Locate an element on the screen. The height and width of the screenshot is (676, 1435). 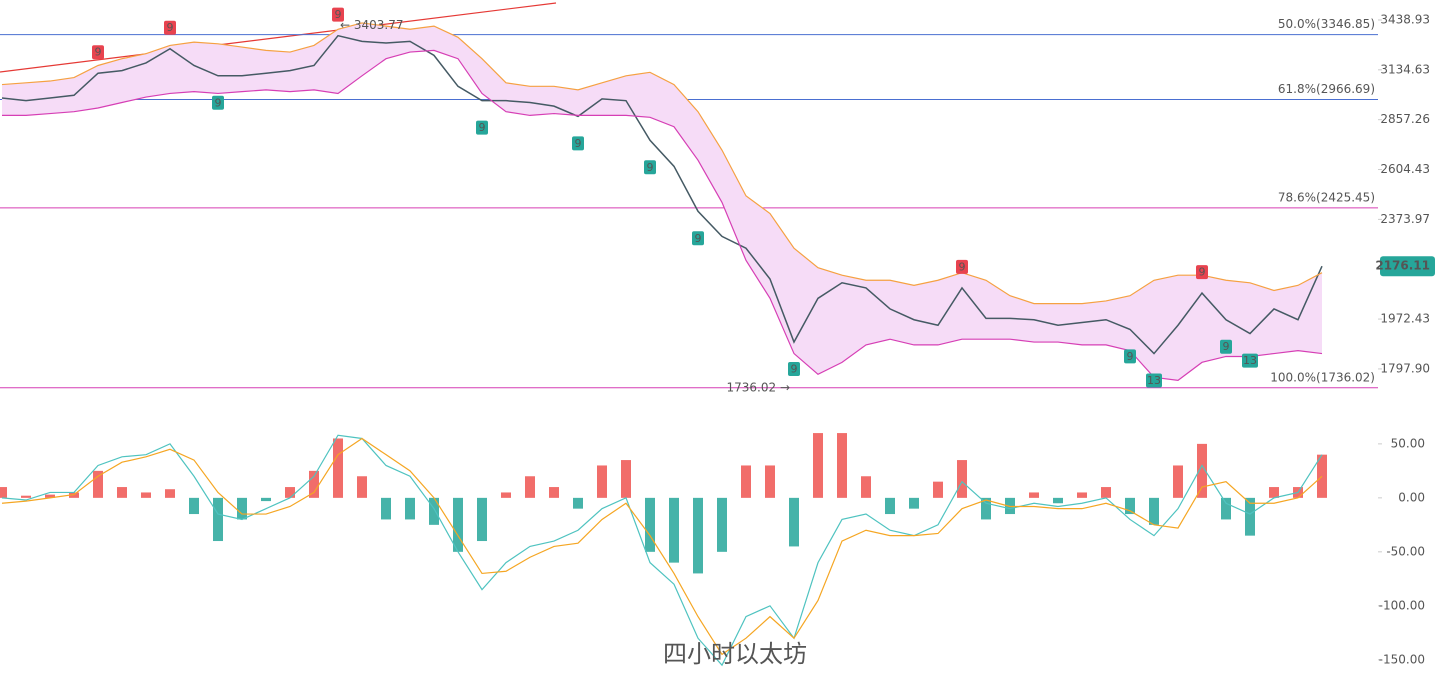
price-tag-label: 2176.11 is located at coordinates (1402, 266).